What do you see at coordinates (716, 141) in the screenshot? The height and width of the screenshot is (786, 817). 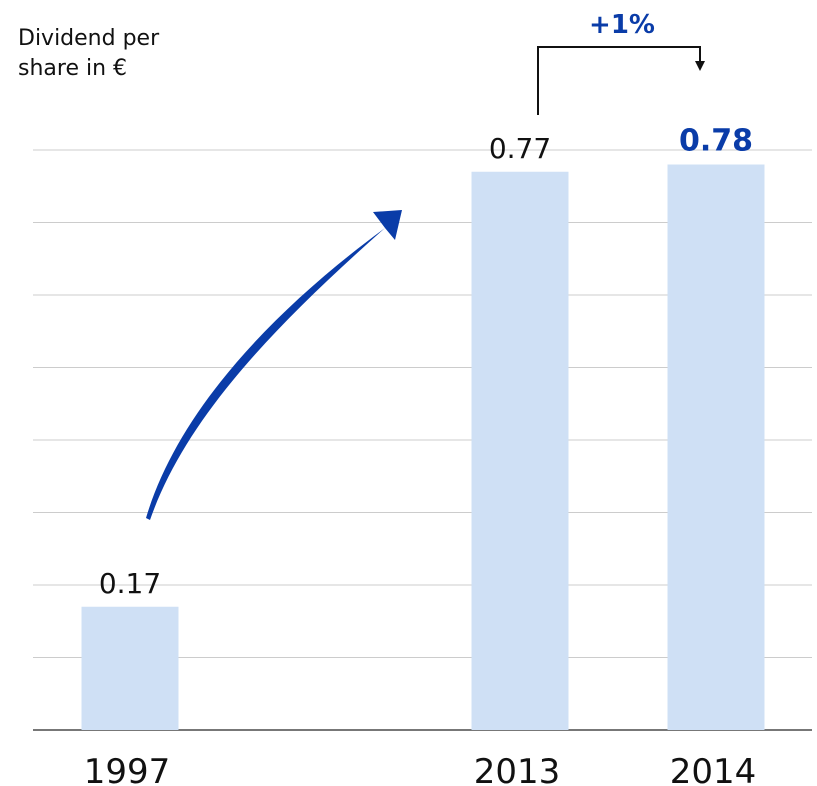 I see `value-label: 0.78` at bounding box center [716, 141].